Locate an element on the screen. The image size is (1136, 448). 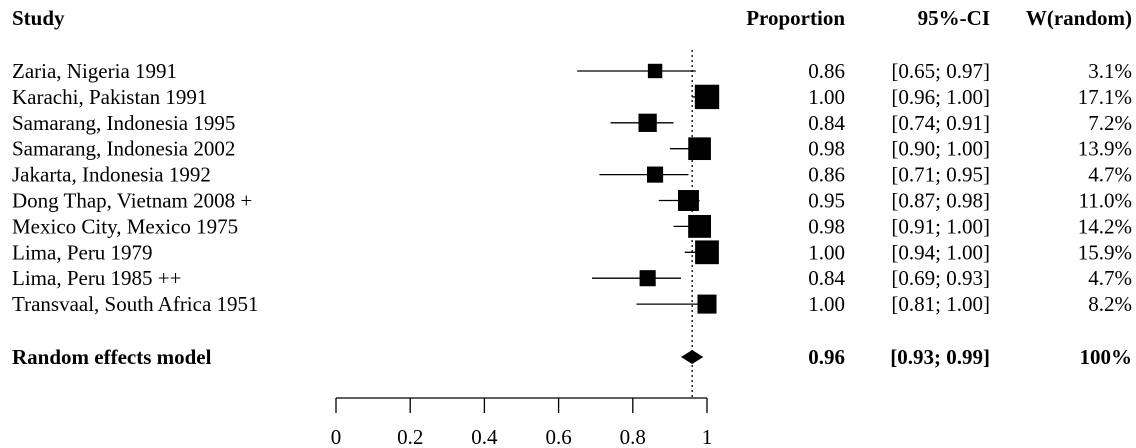
ci-value: [0.94; 1.00] is located at coordinates (940, 252).